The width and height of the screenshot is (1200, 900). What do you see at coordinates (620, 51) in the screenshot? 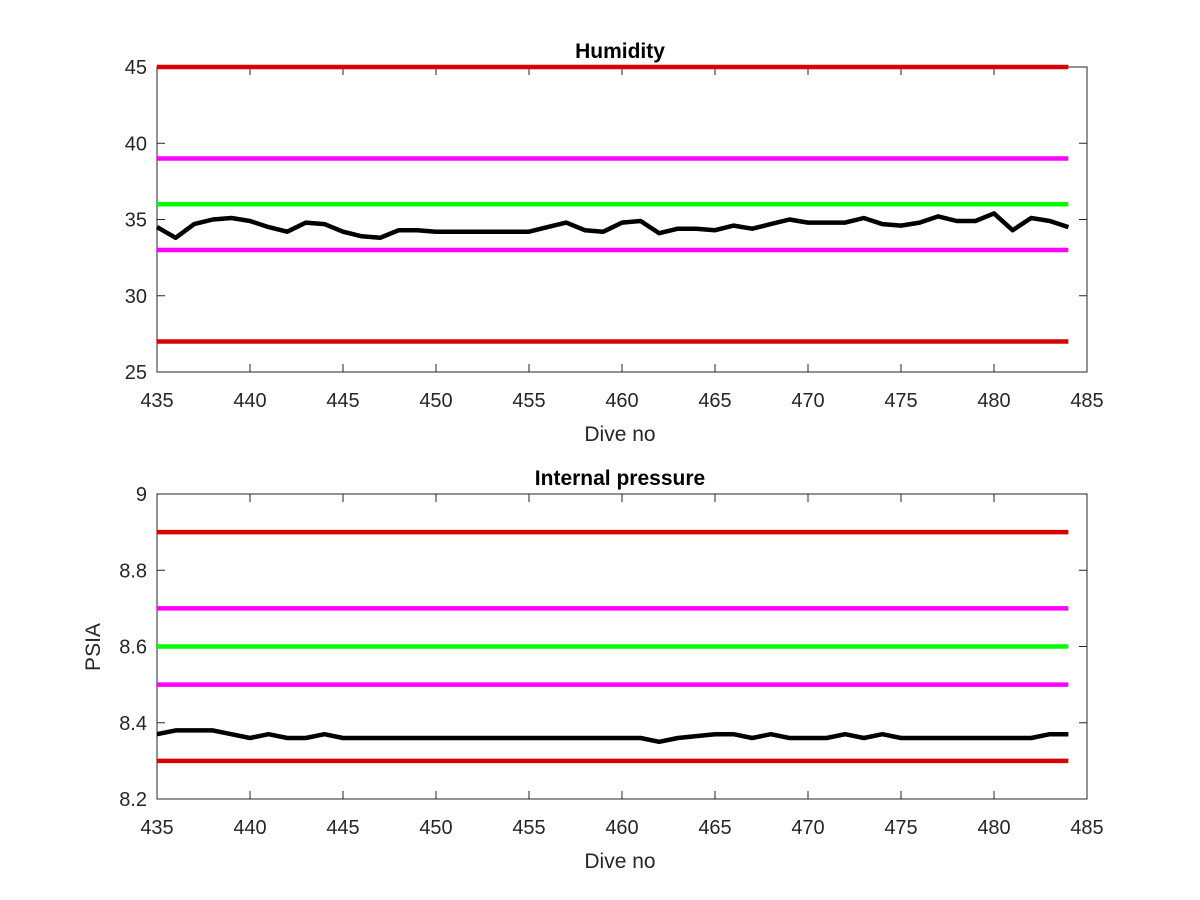
I see `humidity-chart-title: Humidity` at bounding box center [620, 51].